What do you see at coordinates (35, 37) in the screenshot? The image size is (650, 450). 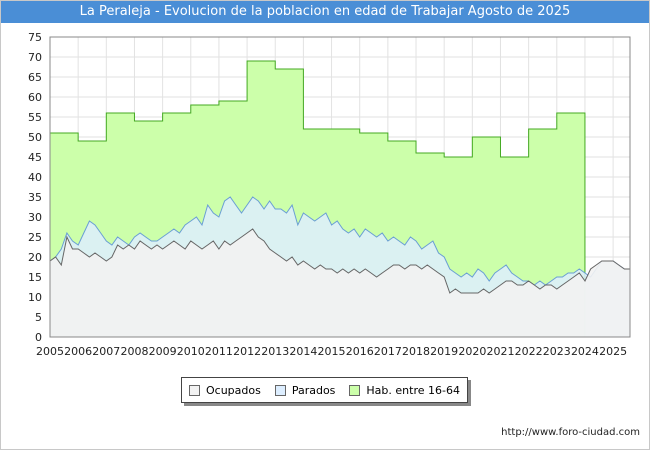 I see `y-tick-label: 75` at bounding box center [35, 37].